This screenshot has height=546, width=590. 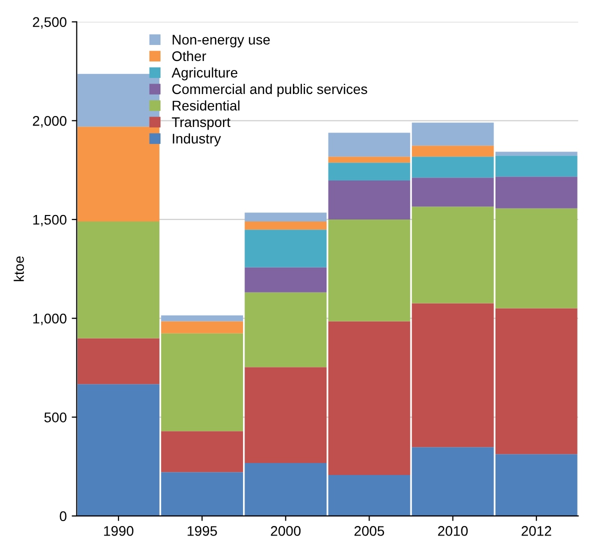 What do you see at coordinates (453, 531) in the screenshot?
I see `x-tick-label: 2010` at bounding box center [453, 531].